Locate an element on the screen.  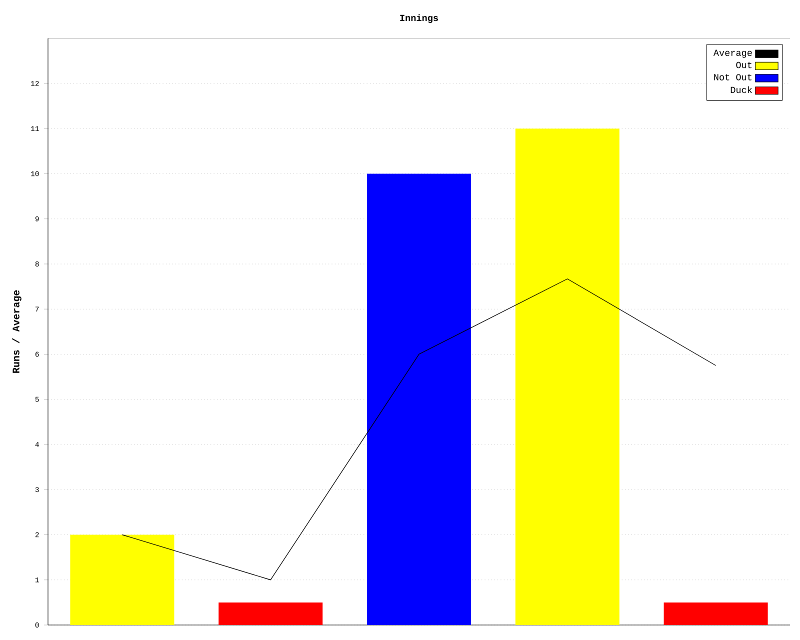
legend-label: Out is located at coordinates (744, 65).